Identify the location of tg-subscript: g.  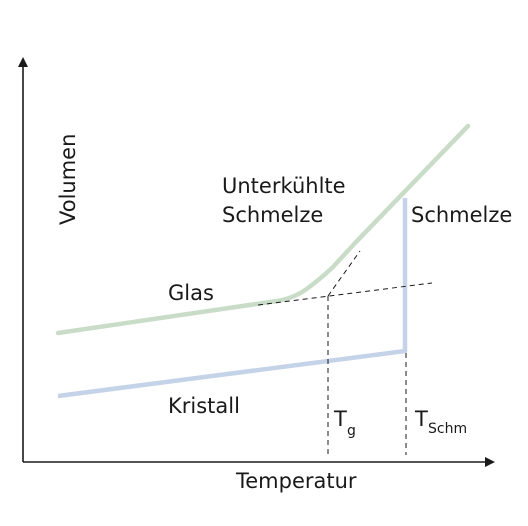
(351, 431).